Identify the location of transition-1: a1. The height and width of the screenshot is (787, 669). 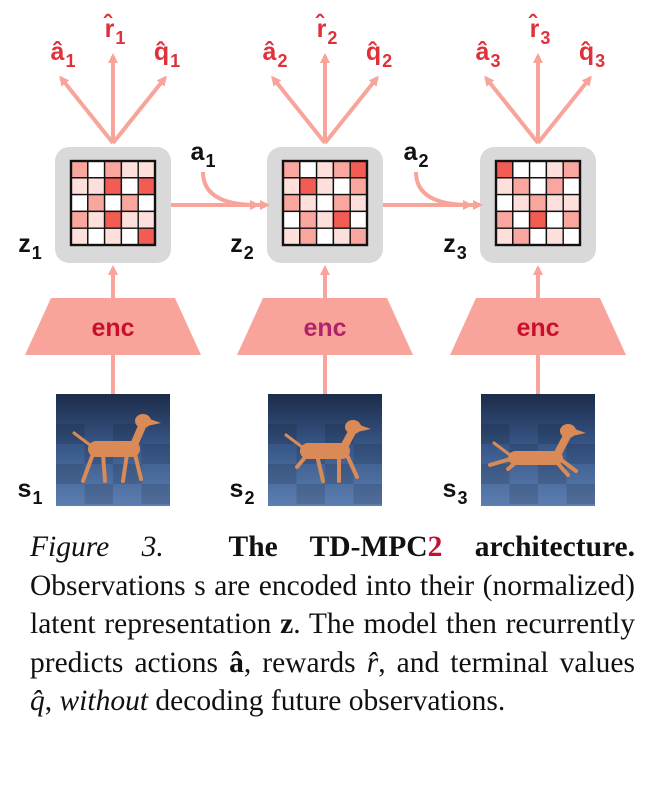
(220, 174).